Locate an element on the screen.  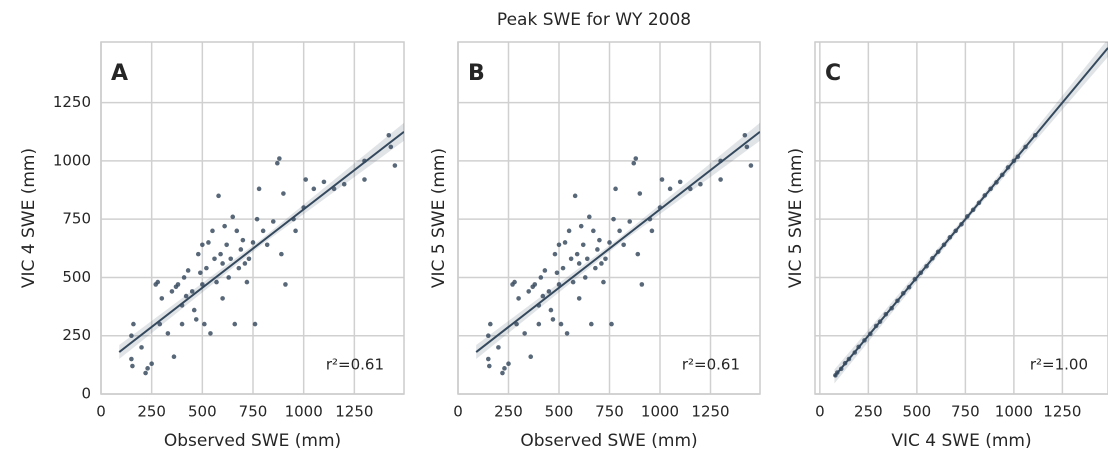
y-tick-label: 1000 is located at coordinates (72, 160).